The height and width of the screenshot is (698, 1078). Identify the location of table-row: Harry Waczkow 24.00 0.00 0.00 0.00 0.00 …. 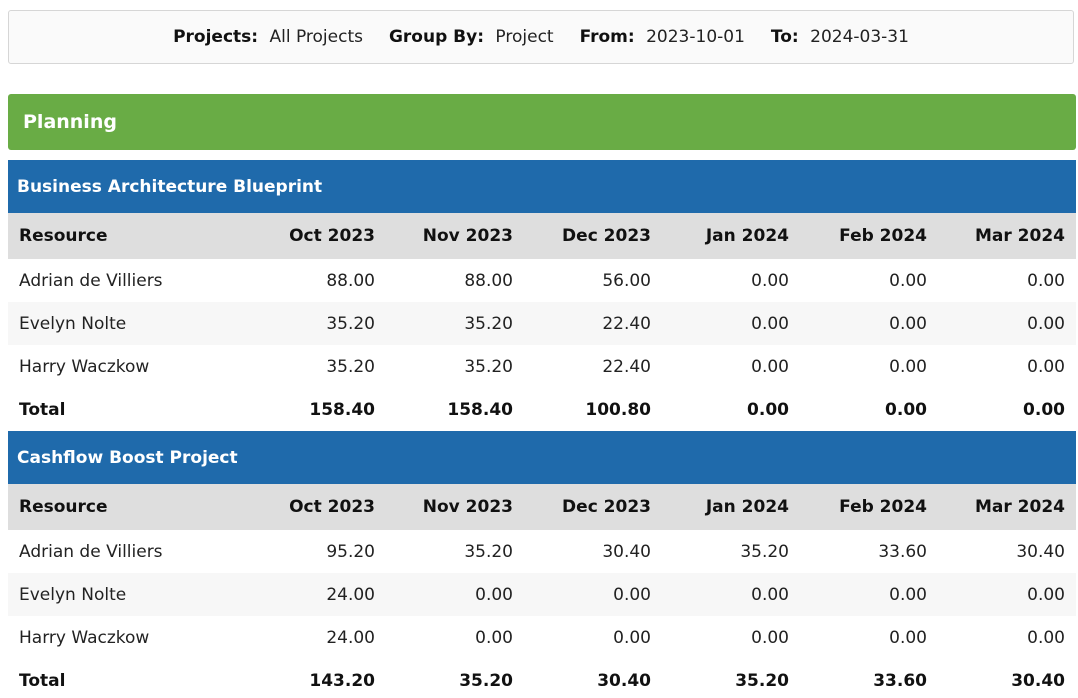
(542, 637).